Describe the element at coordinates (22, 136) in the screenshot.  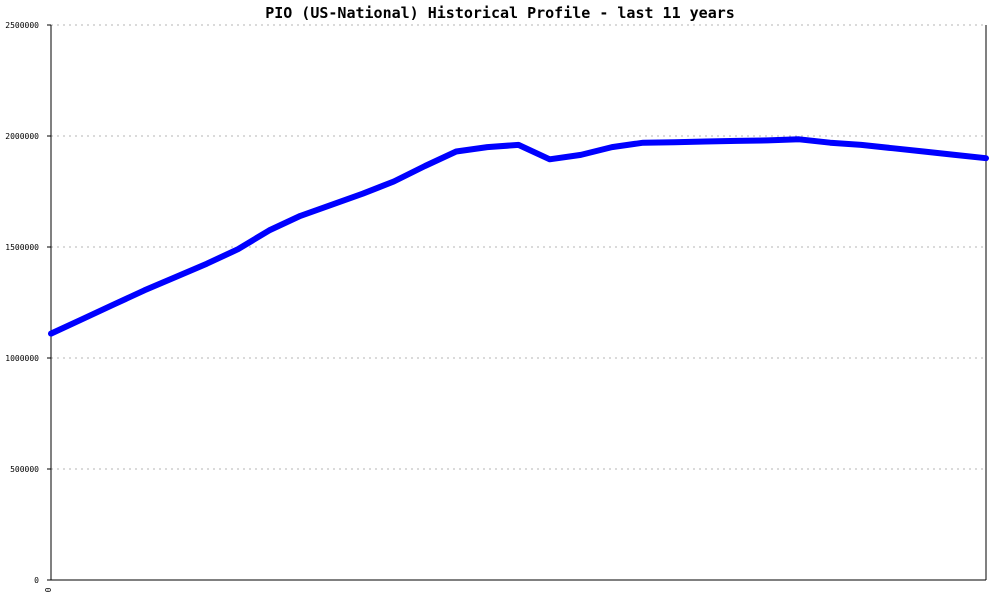
I see `y-tick-label: 2000000` at that location.